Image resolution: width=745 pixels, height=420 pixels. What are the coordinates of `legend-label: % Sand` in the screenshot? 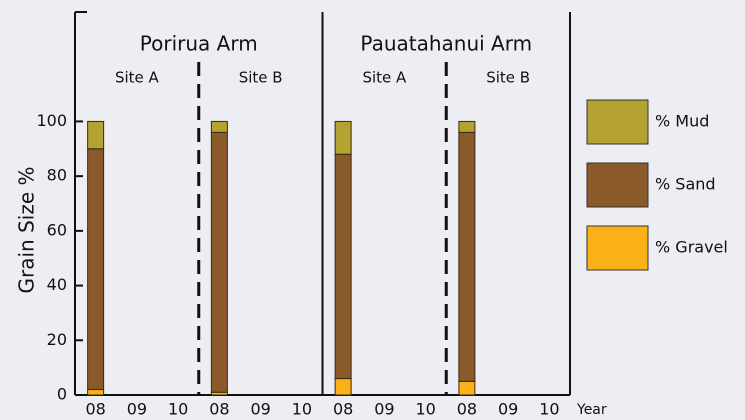 It's located at (685, 184).